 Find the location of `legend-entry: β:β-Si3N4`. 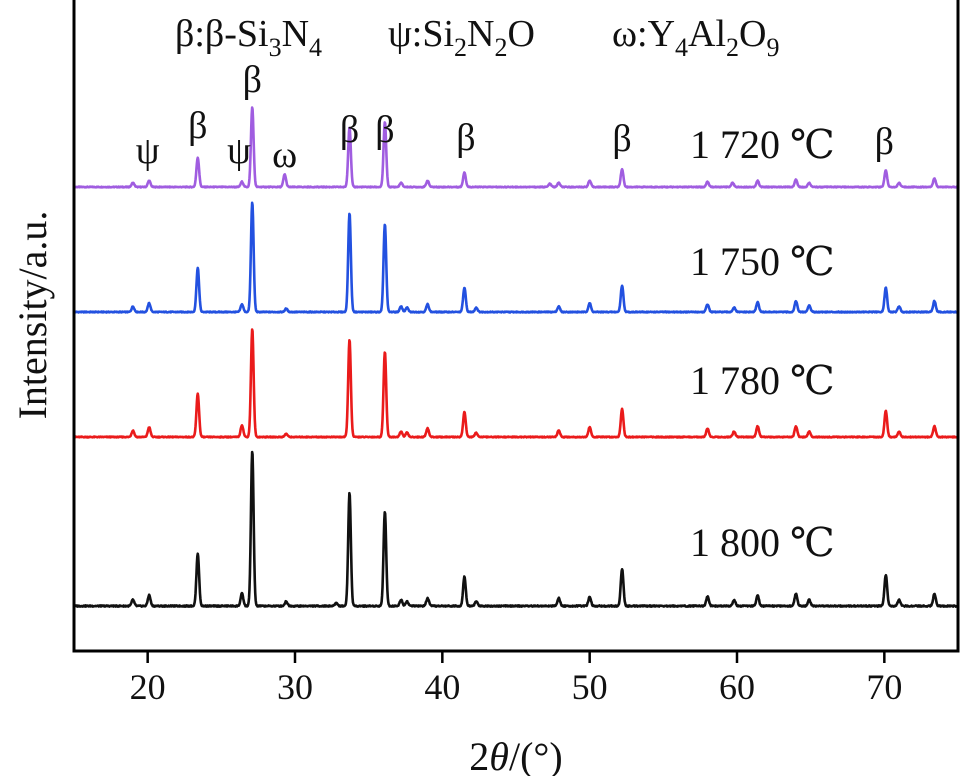

legend-entry: β:β-Si3N4 is located at coordinates (248, 37).